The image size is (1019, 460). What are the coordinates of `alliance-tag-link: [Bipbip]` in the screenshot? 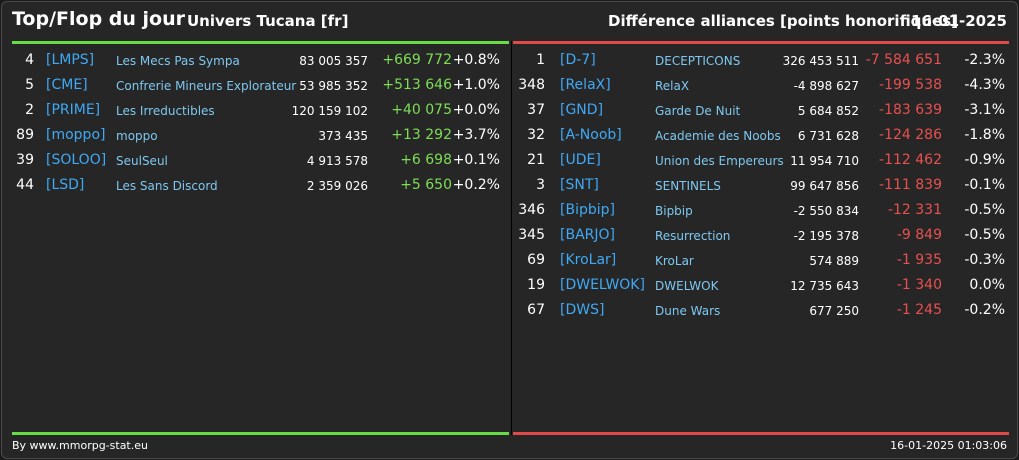 It's located at (587, 210).